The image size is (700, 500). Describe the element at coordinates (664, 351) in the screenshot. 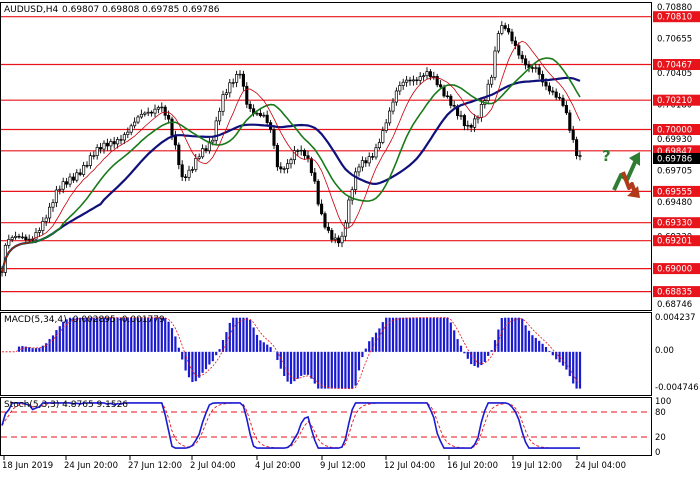

I see `macd-tick-zero: 0.00` at that location.